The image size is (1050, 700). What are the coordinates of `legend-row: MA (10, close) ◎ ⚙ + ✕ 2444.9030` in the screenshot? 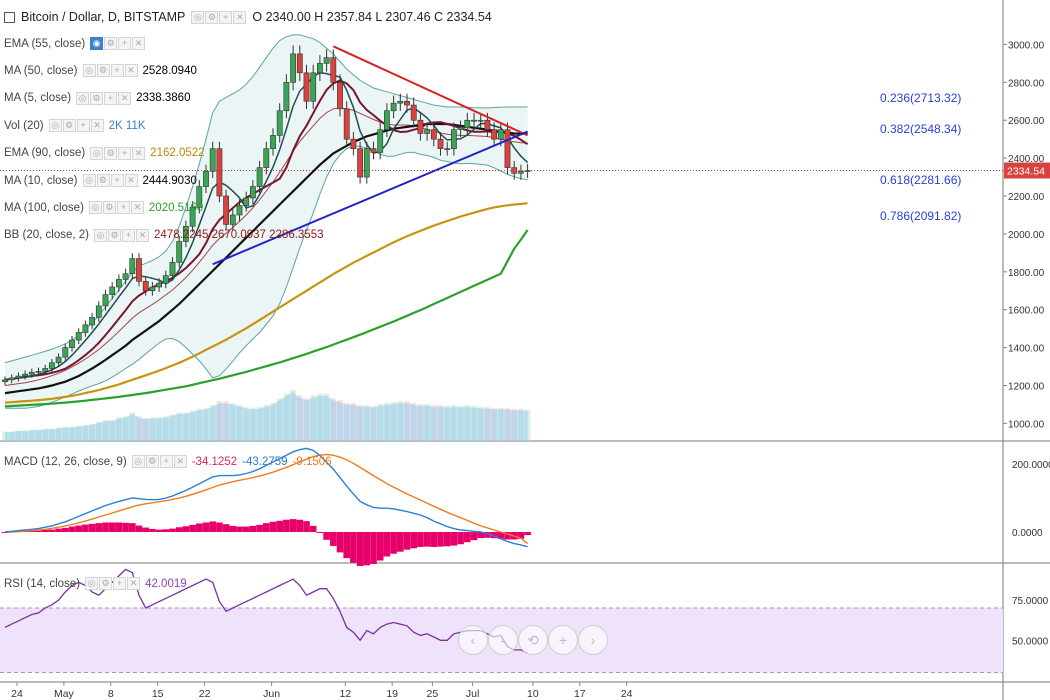 It's located at (100, 180).